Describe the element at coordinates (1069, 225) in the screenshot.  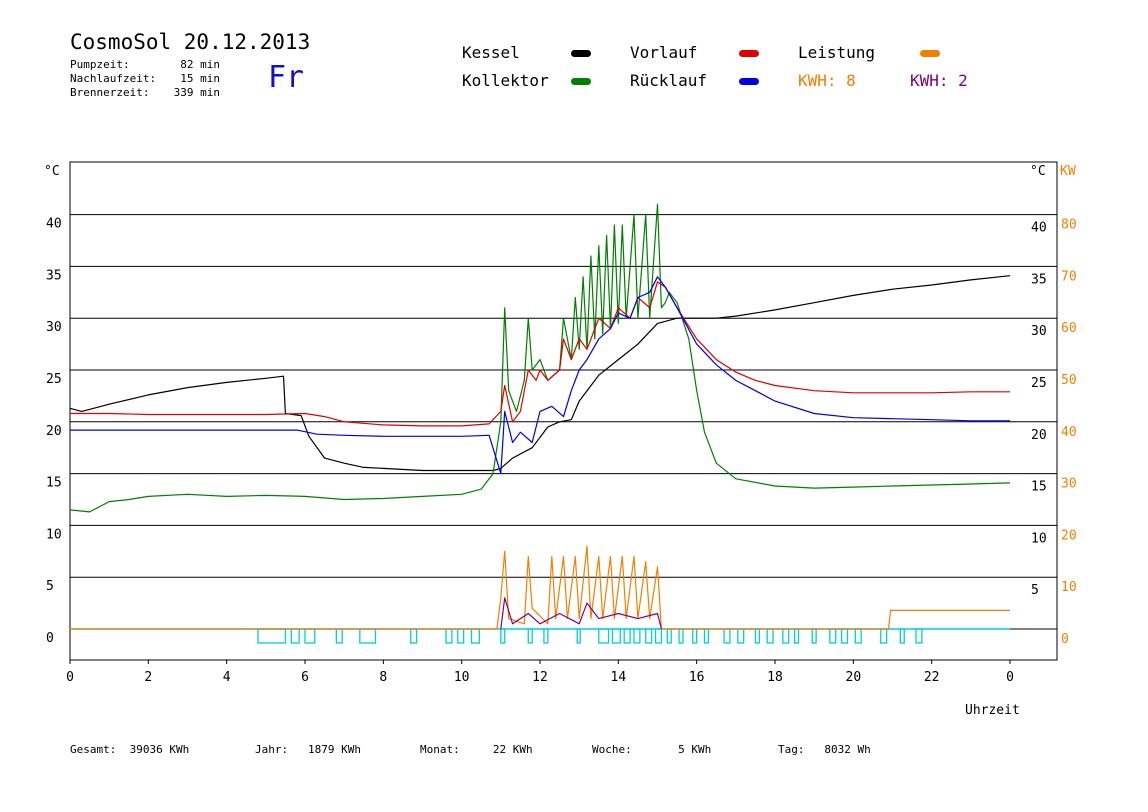
I see `y-tick-label-right-power: 80` at that location.